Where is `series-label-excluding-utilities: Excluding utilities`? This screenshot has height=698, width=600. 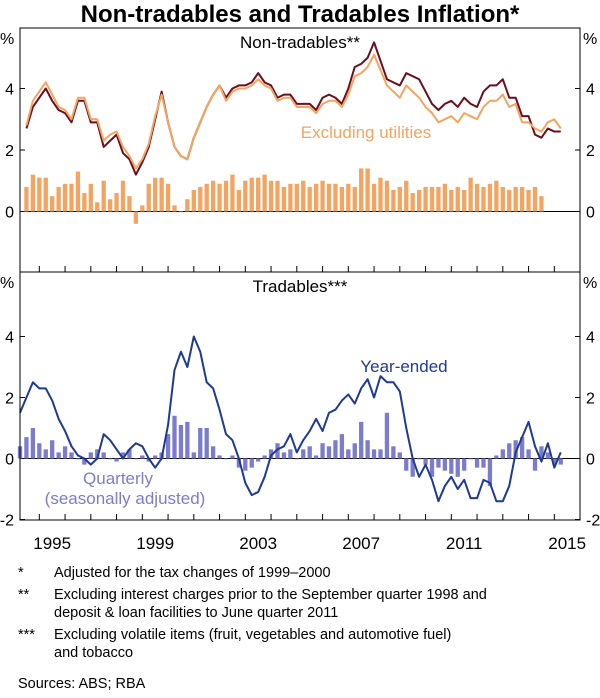 series-label-excluding-utilities: Excluding utilities is located at coordinates (366, 132).